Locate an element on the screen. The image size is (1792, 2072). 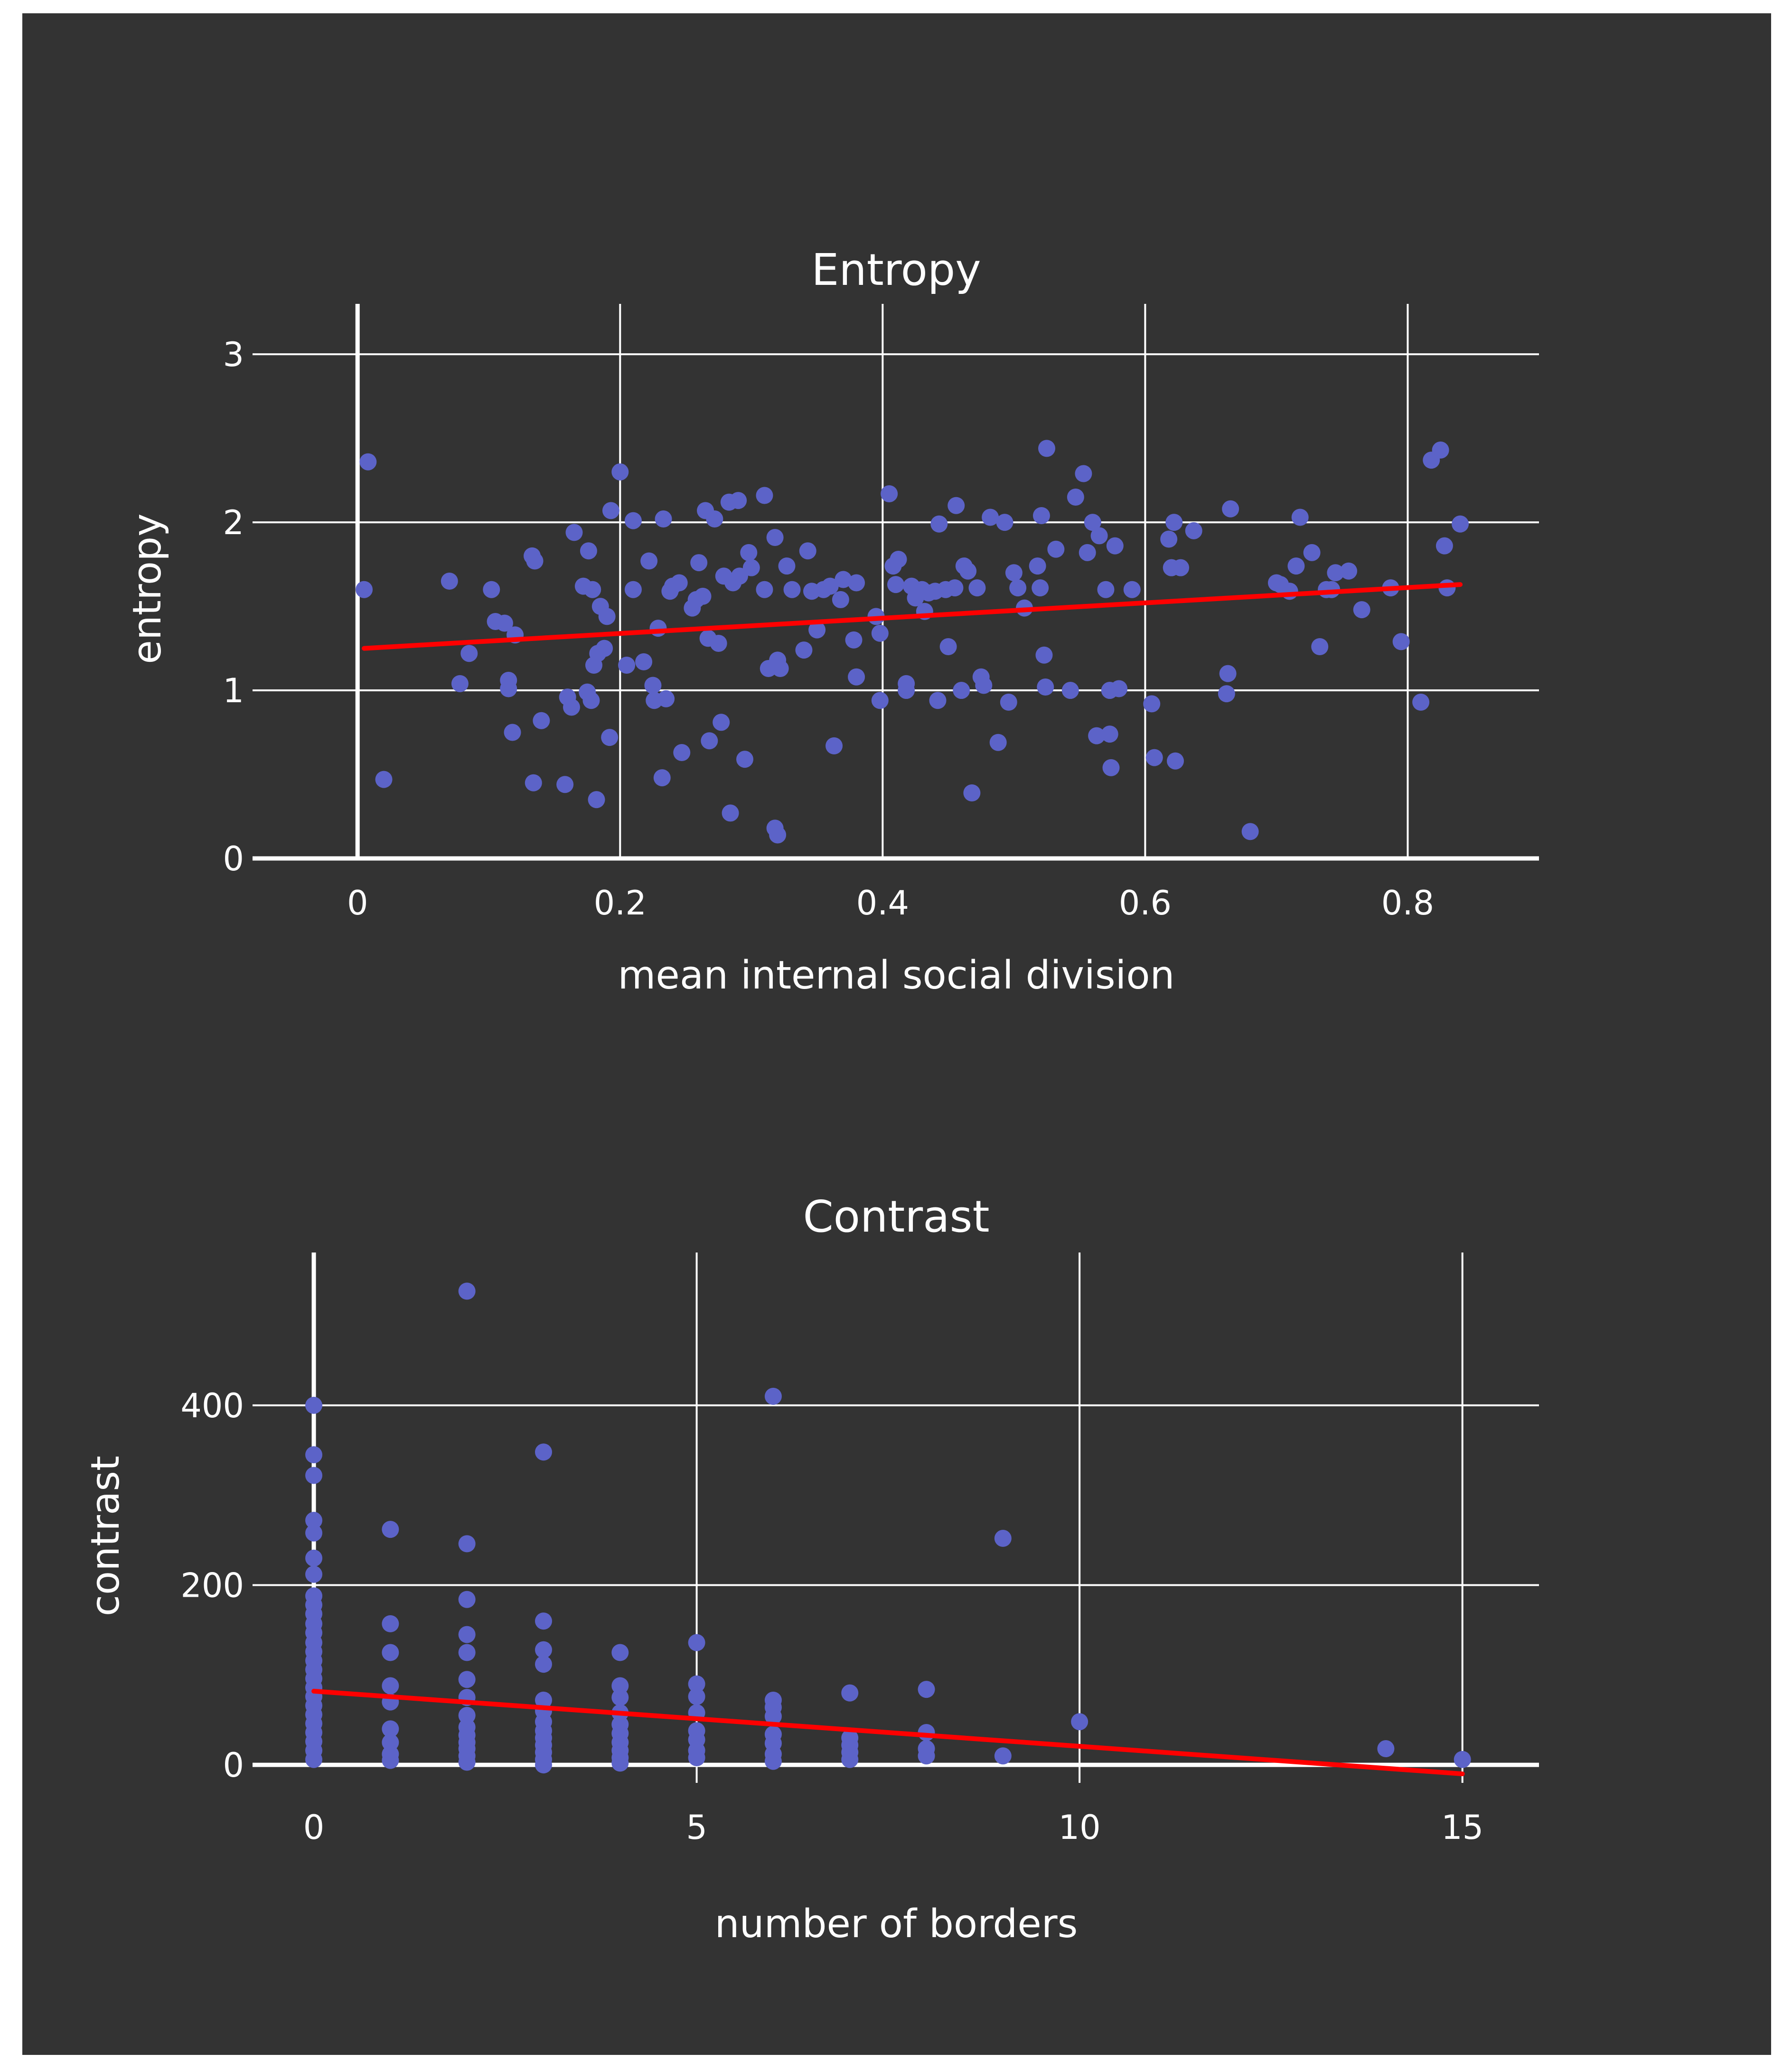
entropy-trendline is located at coordinates (913, 616).